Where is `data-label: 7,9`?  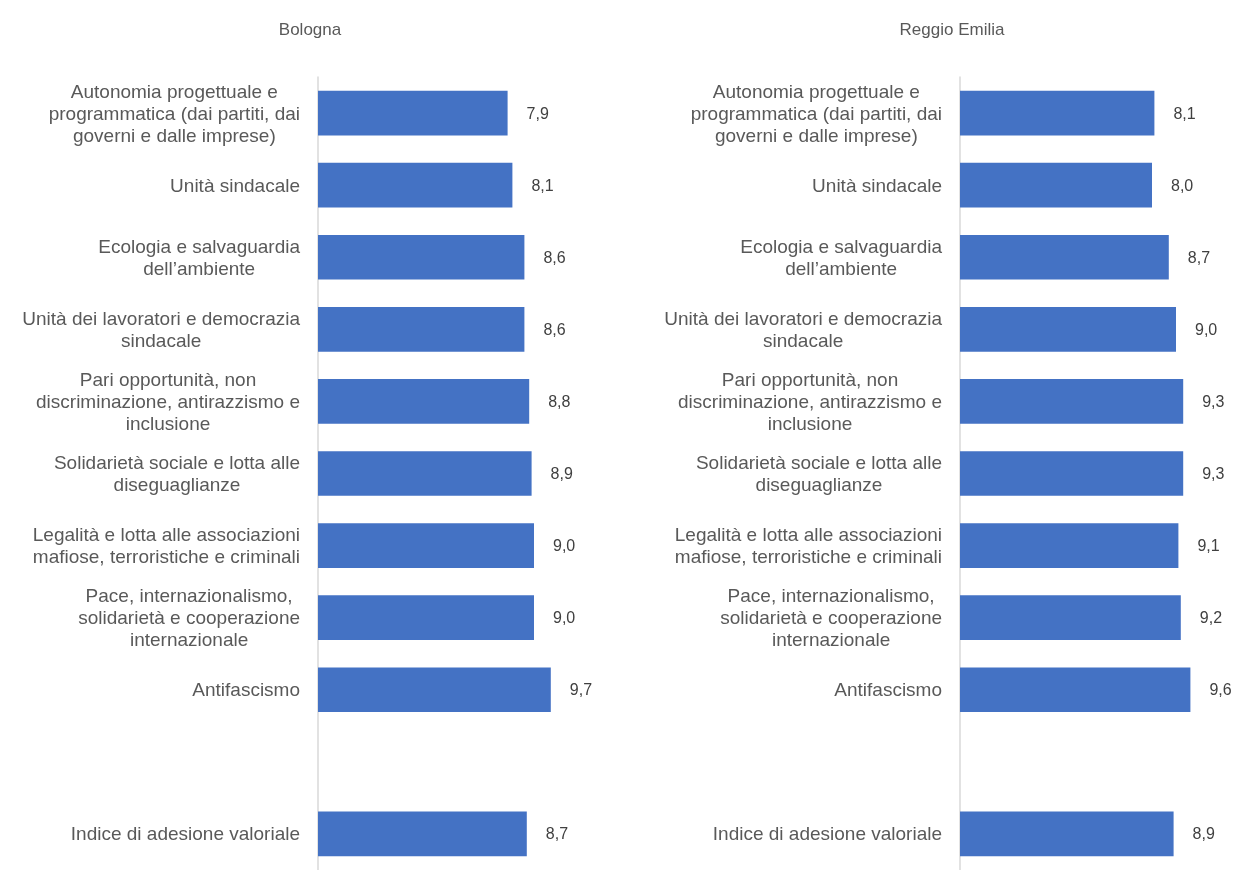
data-label: 7,9 is located at coordinates (537, 113).